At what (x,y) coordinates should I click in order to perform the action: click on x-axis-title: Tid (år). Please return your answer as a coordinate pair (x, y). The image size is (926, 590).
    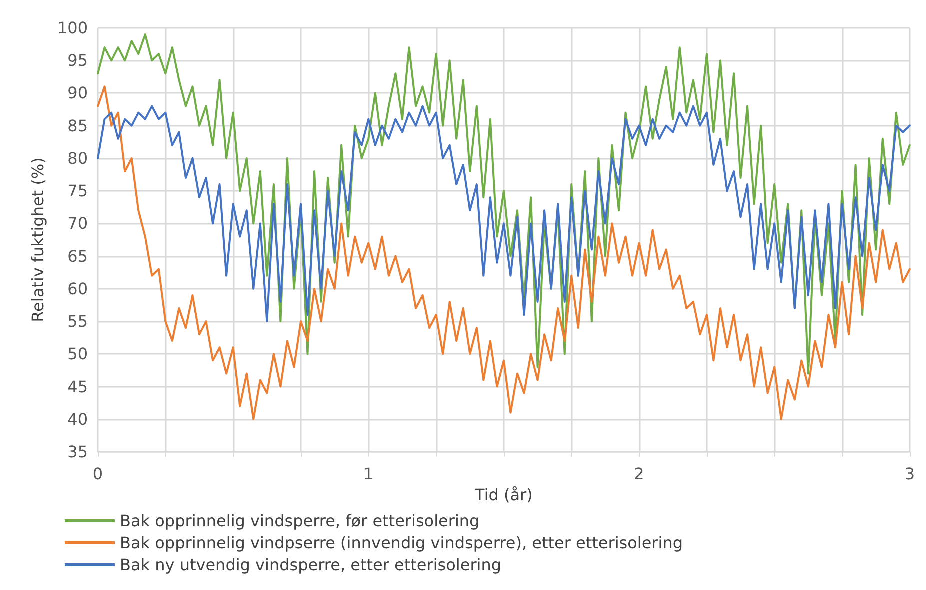
    Looking at the image, I should click on (503, 494).